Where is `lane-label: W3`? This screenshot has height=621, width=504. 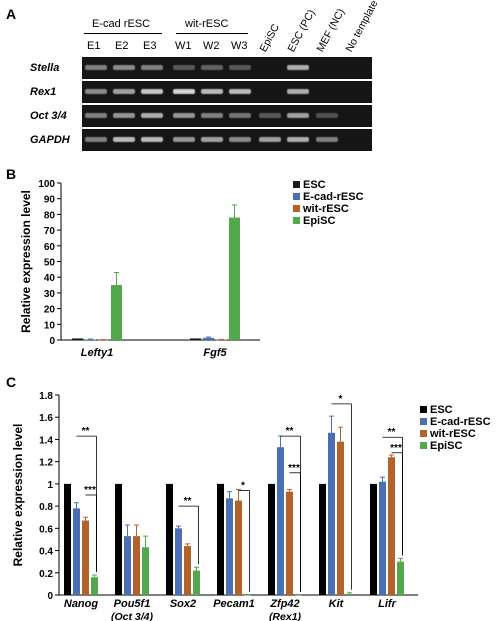 lane-label: W3 is located at coordinates (239, 46).